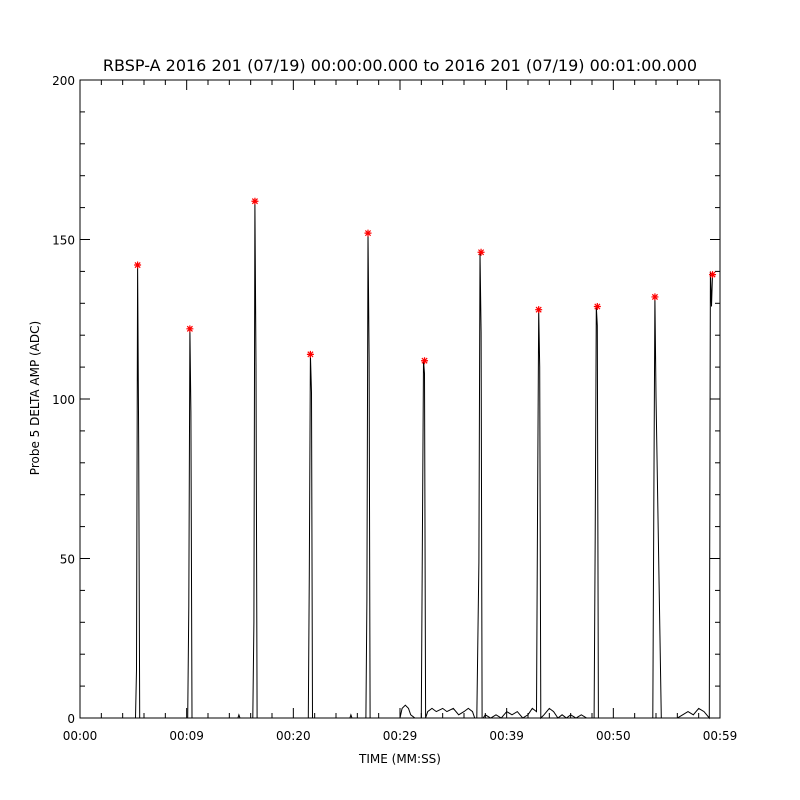  I want to click on x-tick-label: 00:29, so click(400, 736).